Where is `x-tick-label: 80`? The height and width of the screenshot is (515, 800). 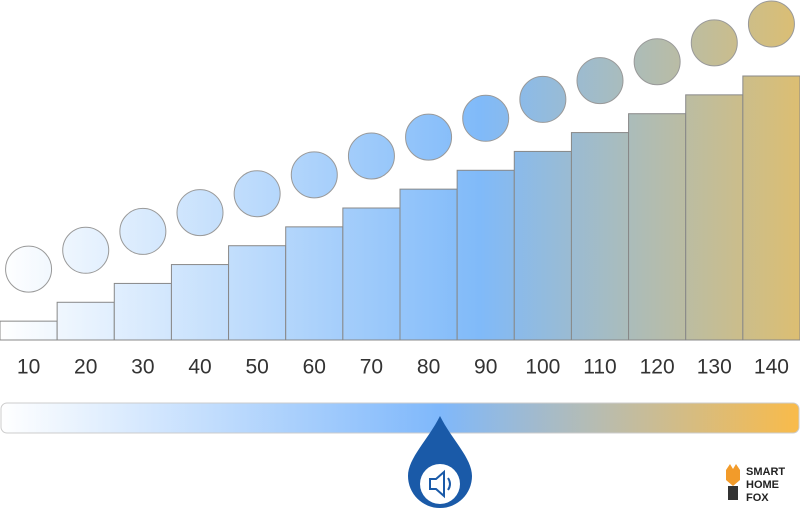 x-tick-label: 80 is located at coordinates (428, 367).